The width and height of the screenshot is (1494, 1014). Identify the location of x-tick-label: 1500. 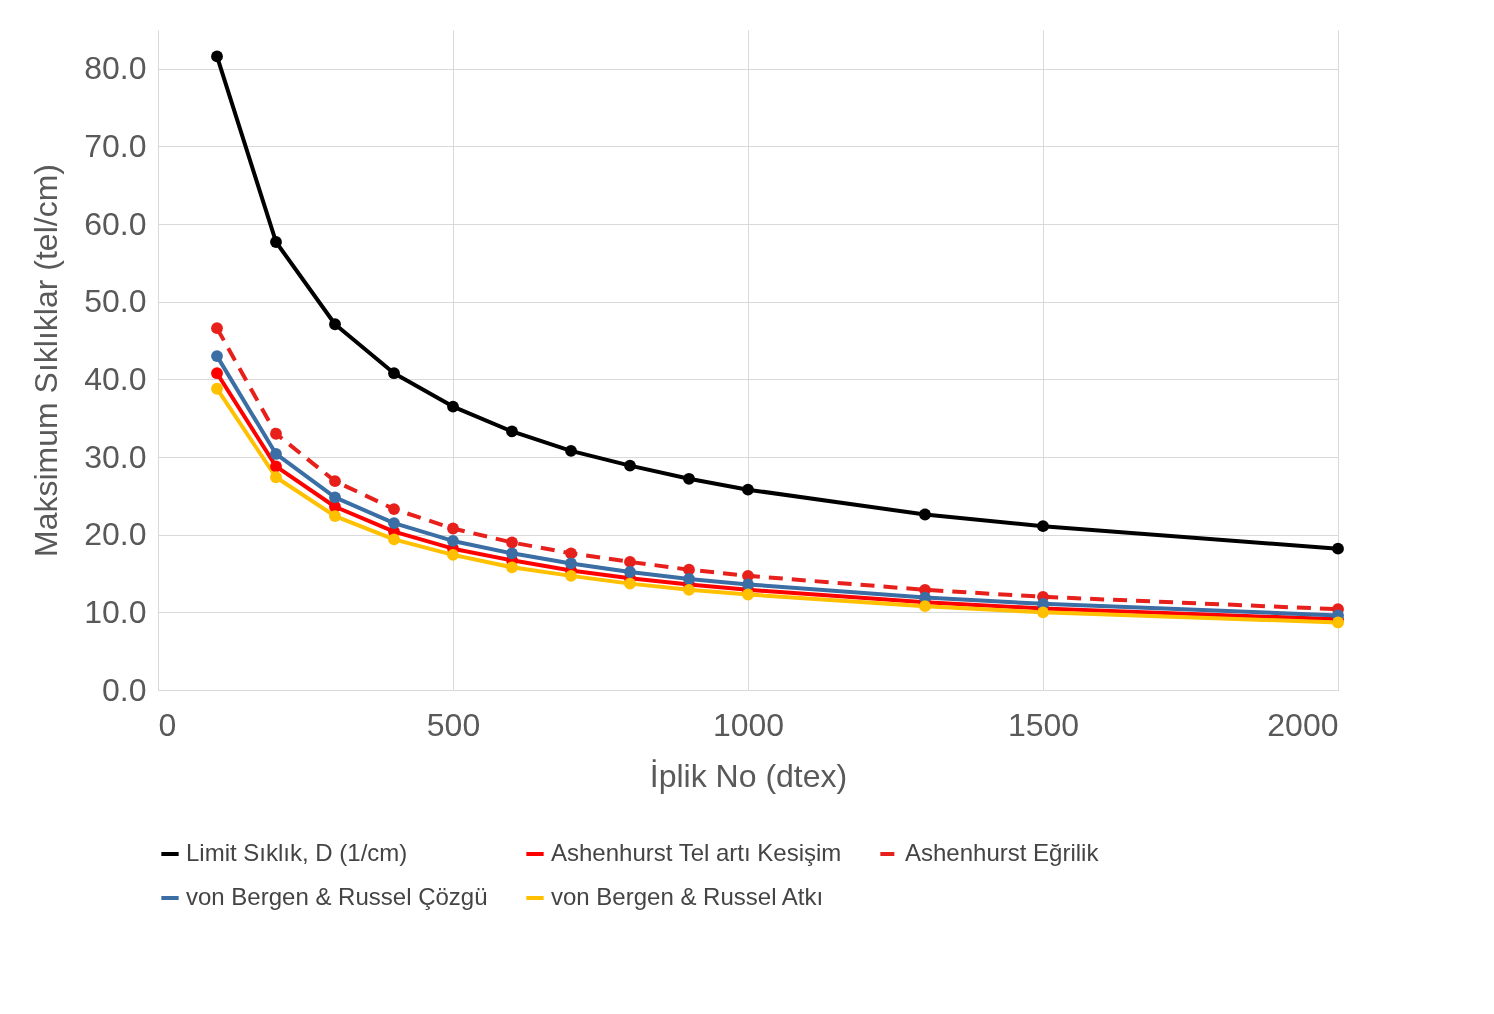
(1043, 724).